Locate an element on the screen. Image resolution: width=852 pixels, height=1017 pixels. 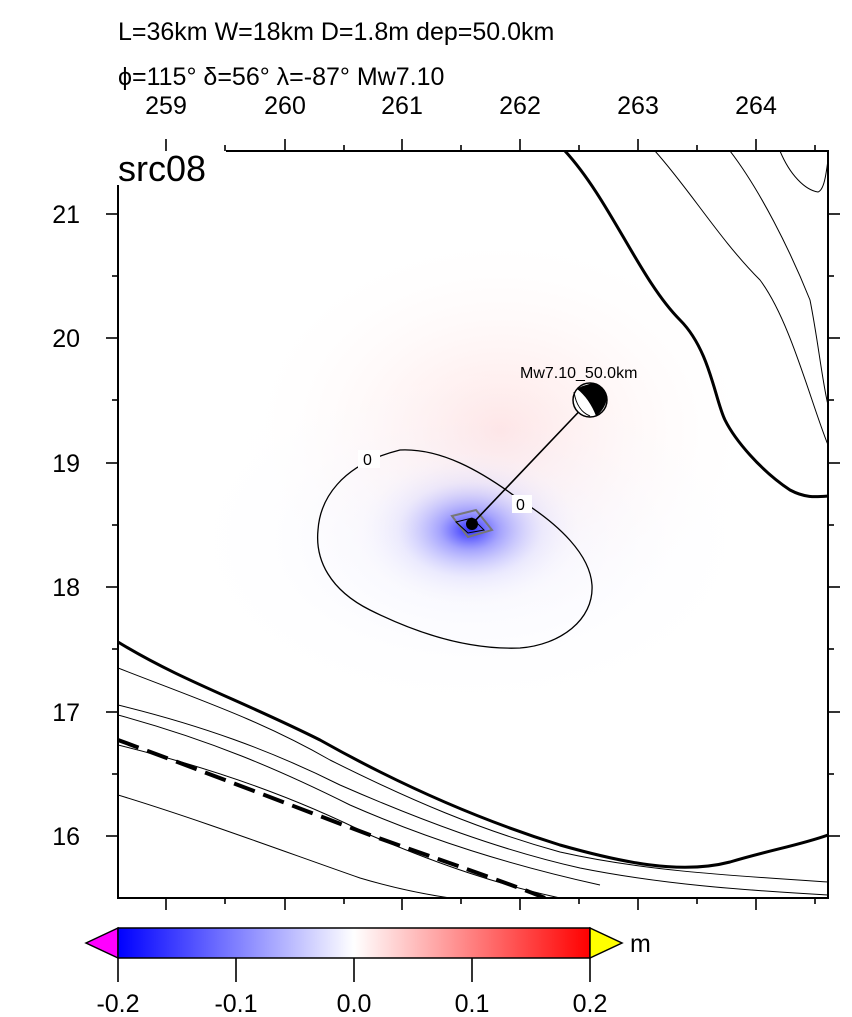
colorbar-over-triangle is located at coordinates (606, 943).